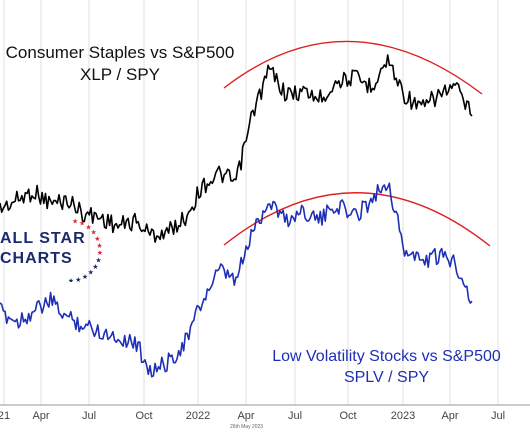 The height and width of the screenshot is (442, 530). What do you see at coordinates (43, 238) in the screenshot?
I see `logo-line1: ALL STAR` at bounding box center [43, 238].